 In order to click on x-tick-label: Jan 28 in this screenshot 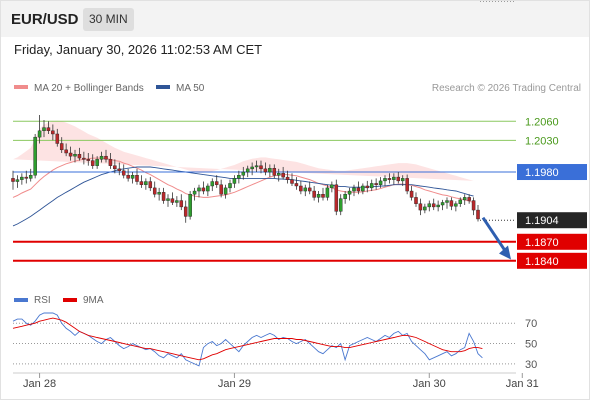, I will do `click(39, 384)`.